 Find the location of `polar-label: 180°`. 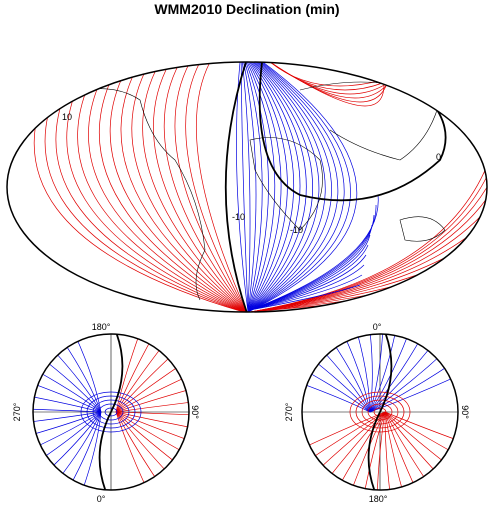

polar-label: 180° is located at coordinates (378, 499).